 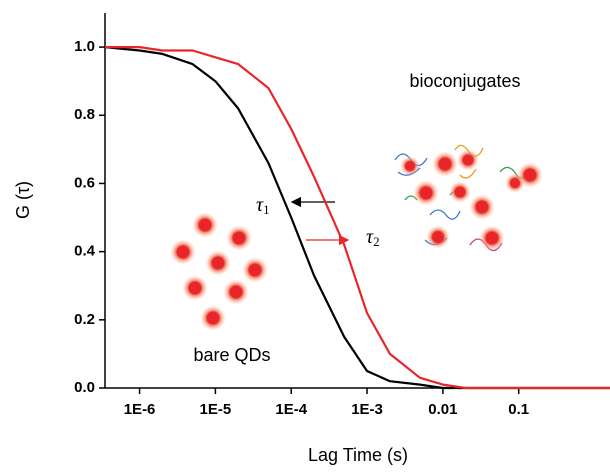 What do you see at coordinates (219, 271) in the screenshot?
I see `bare-qd-dots` at bounding box center [219, 271].